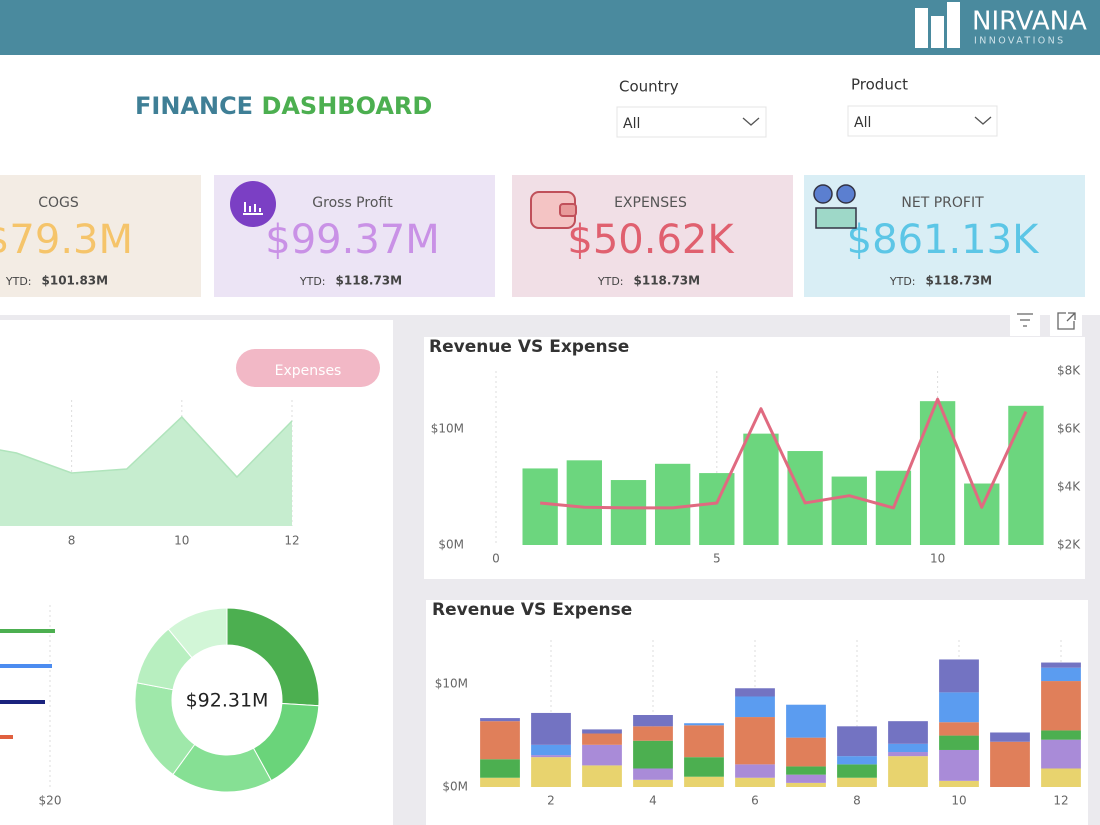 The width and height of the screenshot is (1100, 825). I want to click on focus-mode-icon, so click(1066, 321).